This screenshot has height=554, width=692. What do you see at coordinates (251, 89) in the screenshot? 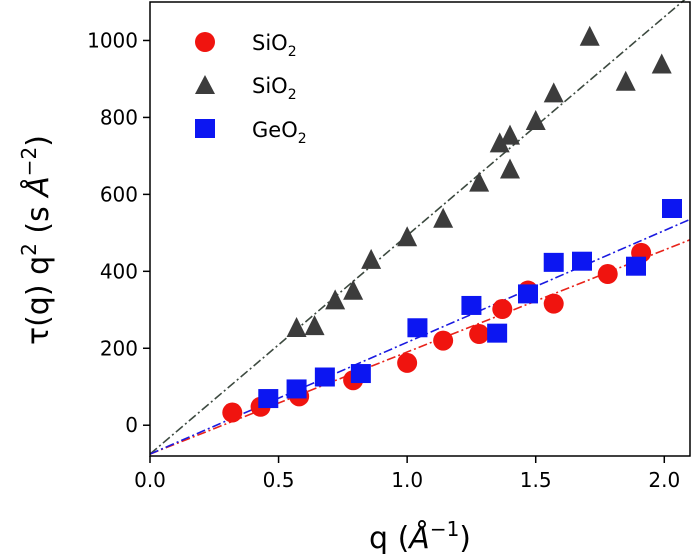
I see `legend: SiO2 SiO2 GeO2` at bounding box center [251, 89].